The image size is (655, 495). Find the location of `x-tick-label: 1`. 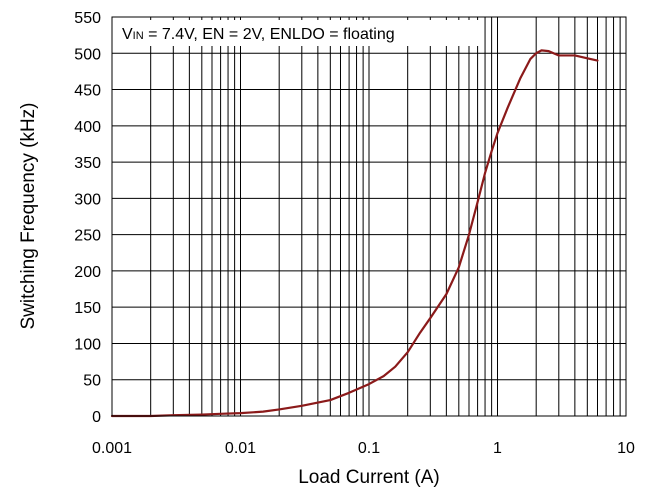

x-tick-label: 1 is located at coordinates (497, 448).